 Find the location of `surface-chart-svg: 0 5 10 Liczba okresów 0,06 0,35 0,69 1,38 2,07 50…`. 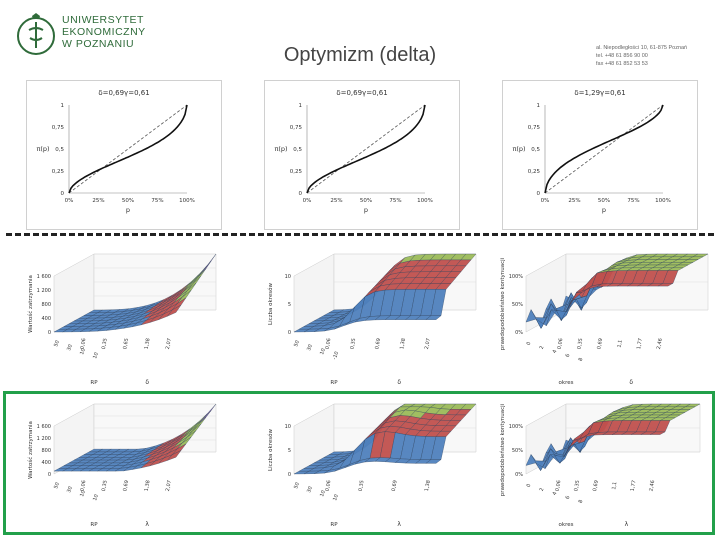

surface-chart-svg: 0 5 10 Liczba okresów 0,06 0,35 0,69 1,38 2,07 50… is located at coordinates (372, 319).